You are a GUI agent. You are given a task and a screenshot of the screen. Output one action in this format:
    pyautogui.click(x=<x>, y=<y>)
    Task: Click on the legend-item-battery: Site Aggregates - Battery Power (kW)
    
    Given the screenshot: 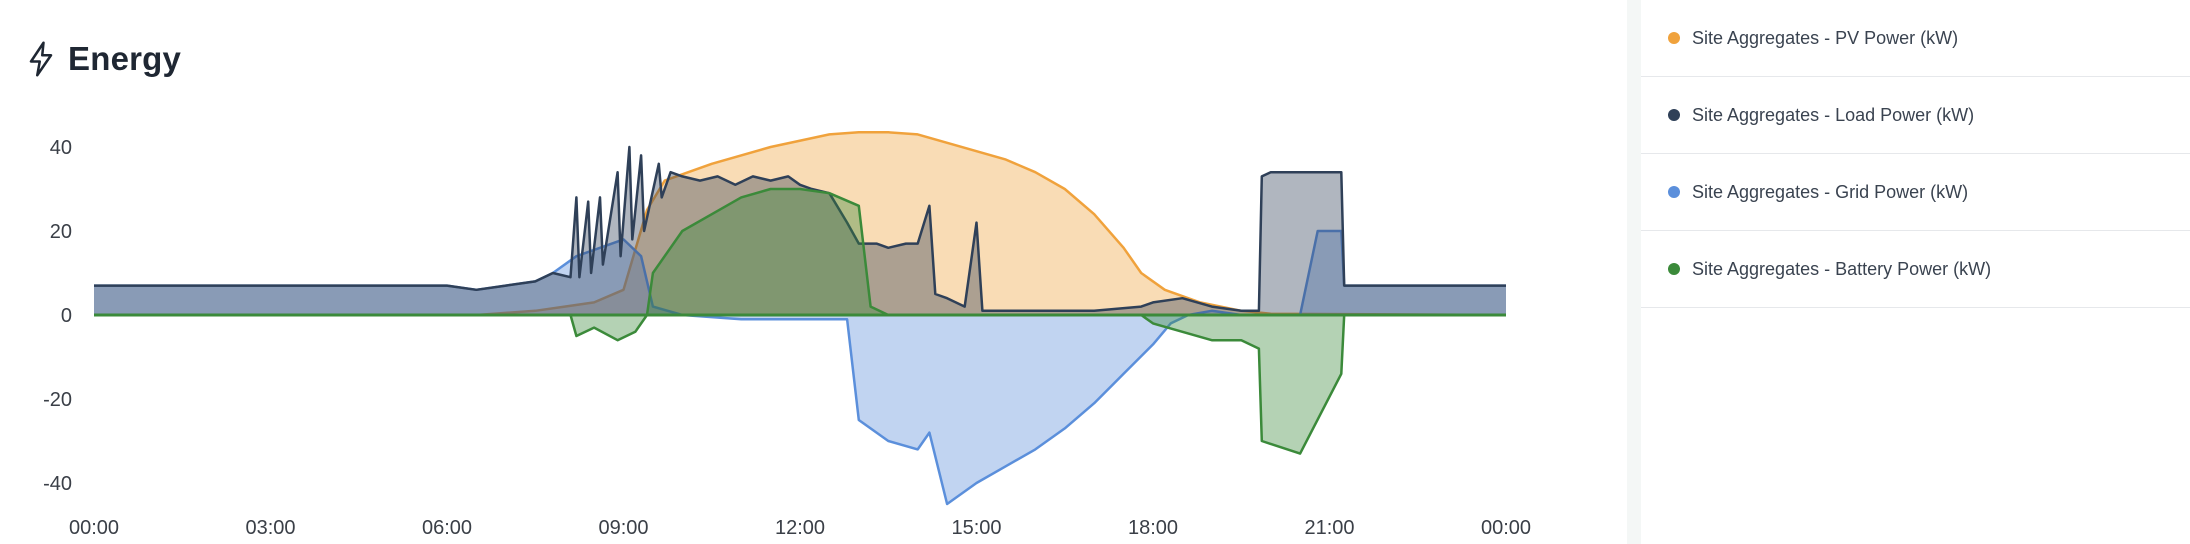 What is the action you would take?
    pyautogui.click(x=1915, y=269)
    